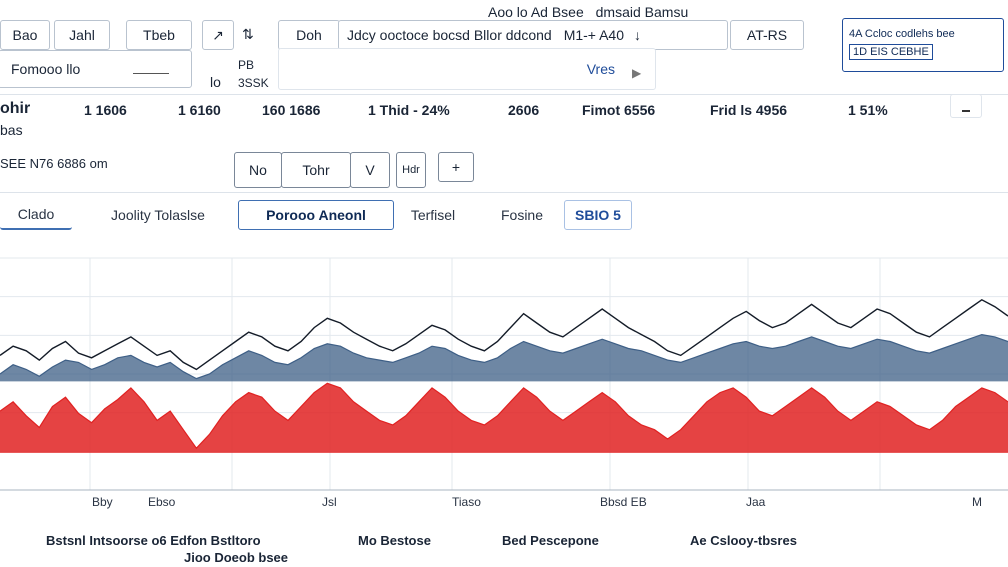 The height and width of the screenshot is (567, 1008). Describe the element at coordinates (891, 52) in the screenshot. I see `info-line-2: 1D EIS CEBHE` at that location.